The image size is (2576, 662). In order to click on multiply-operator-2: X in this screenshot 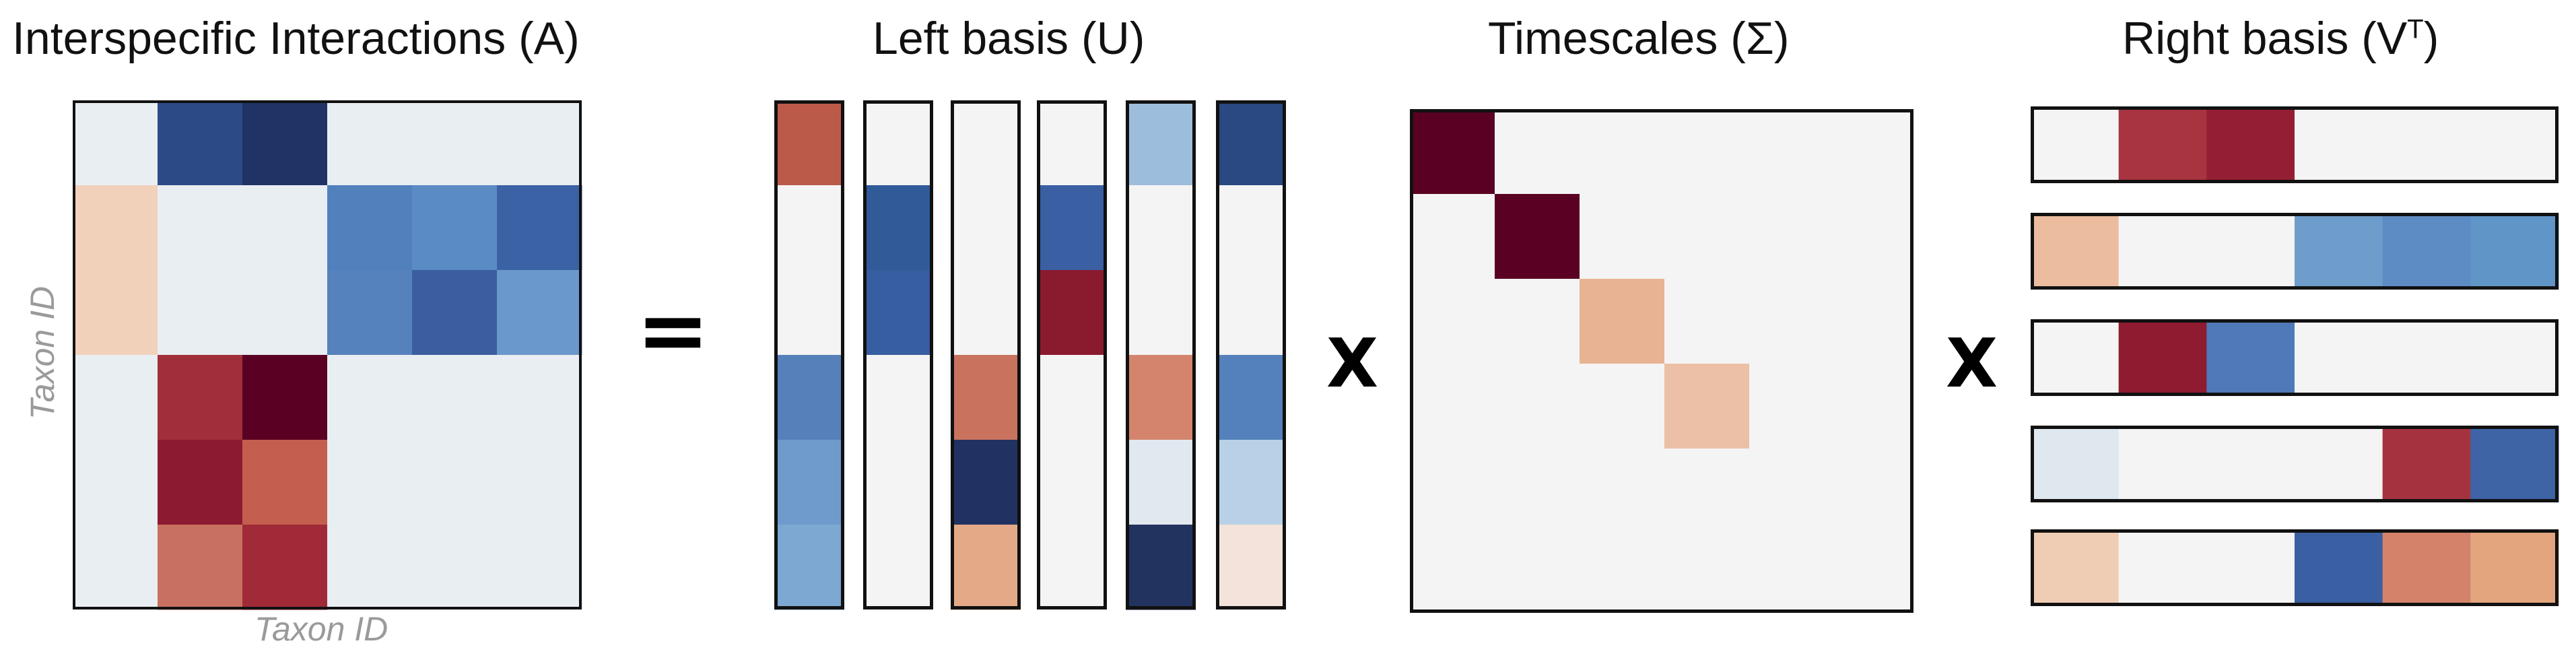, I will do `click(1972, 363)`.